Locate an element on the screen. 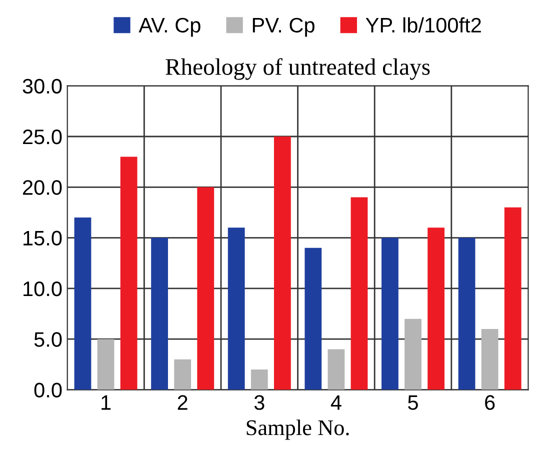  legend-label: YP. lb/100ft2 is located at coordinates (423, 25).